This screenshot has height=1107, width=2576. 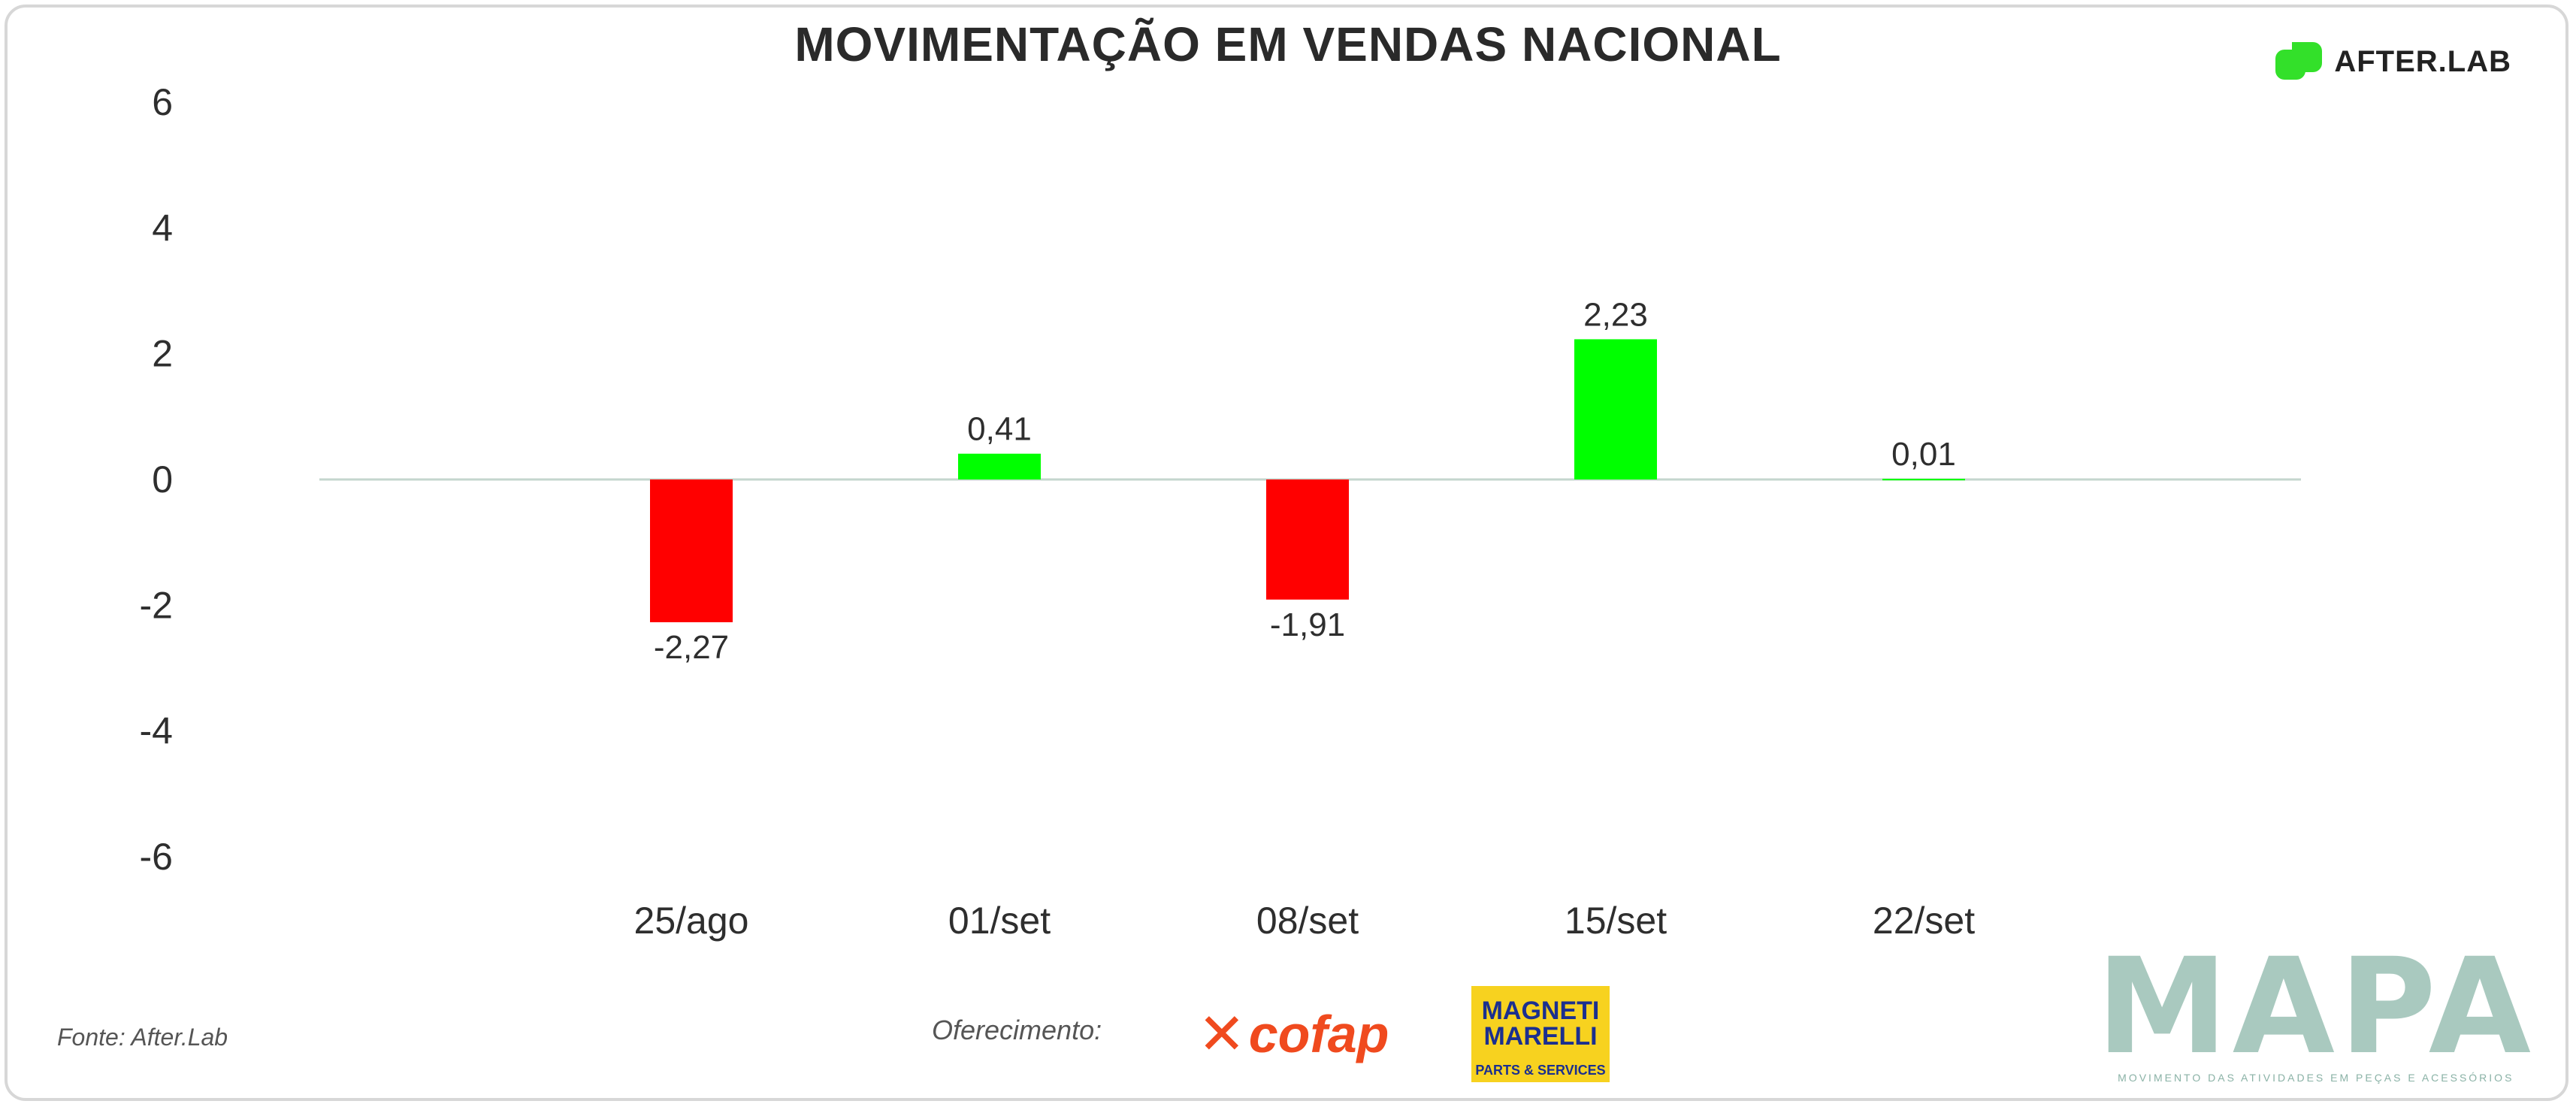 What do you see at coordinates (1616, 314) in the screenshot?
I see `data-label: 2,23` at bounding box center [1616, 314].